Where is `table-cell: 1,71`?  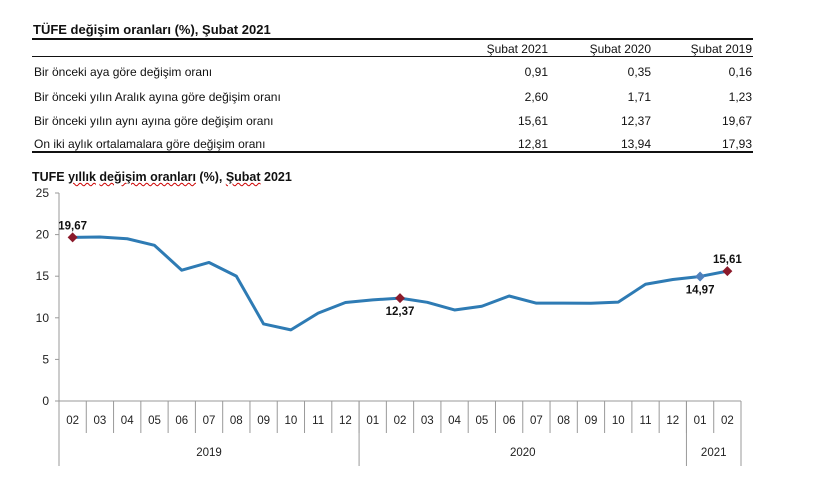 table-cell: 1,71 is located at coordinates (639, 97).